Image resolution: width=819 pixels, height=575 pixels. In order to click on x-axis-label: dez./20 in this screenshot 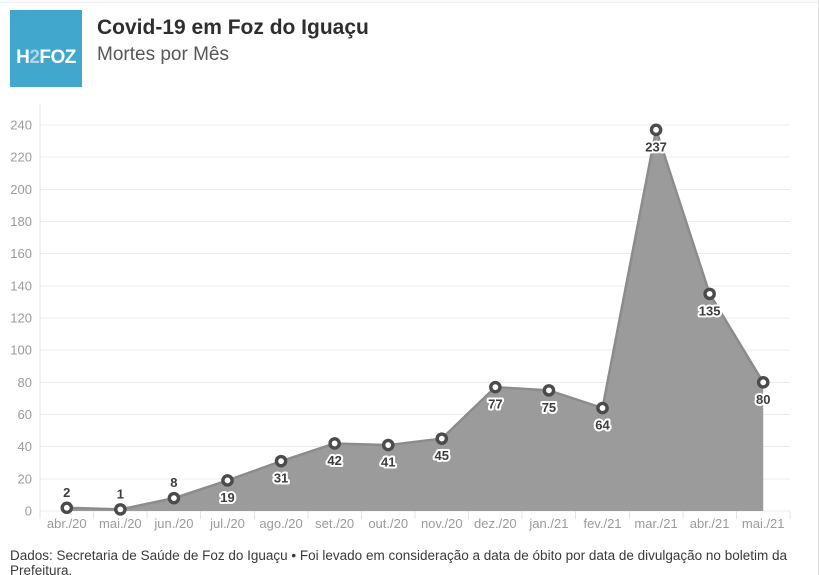, I will do `click(495, 523)`.